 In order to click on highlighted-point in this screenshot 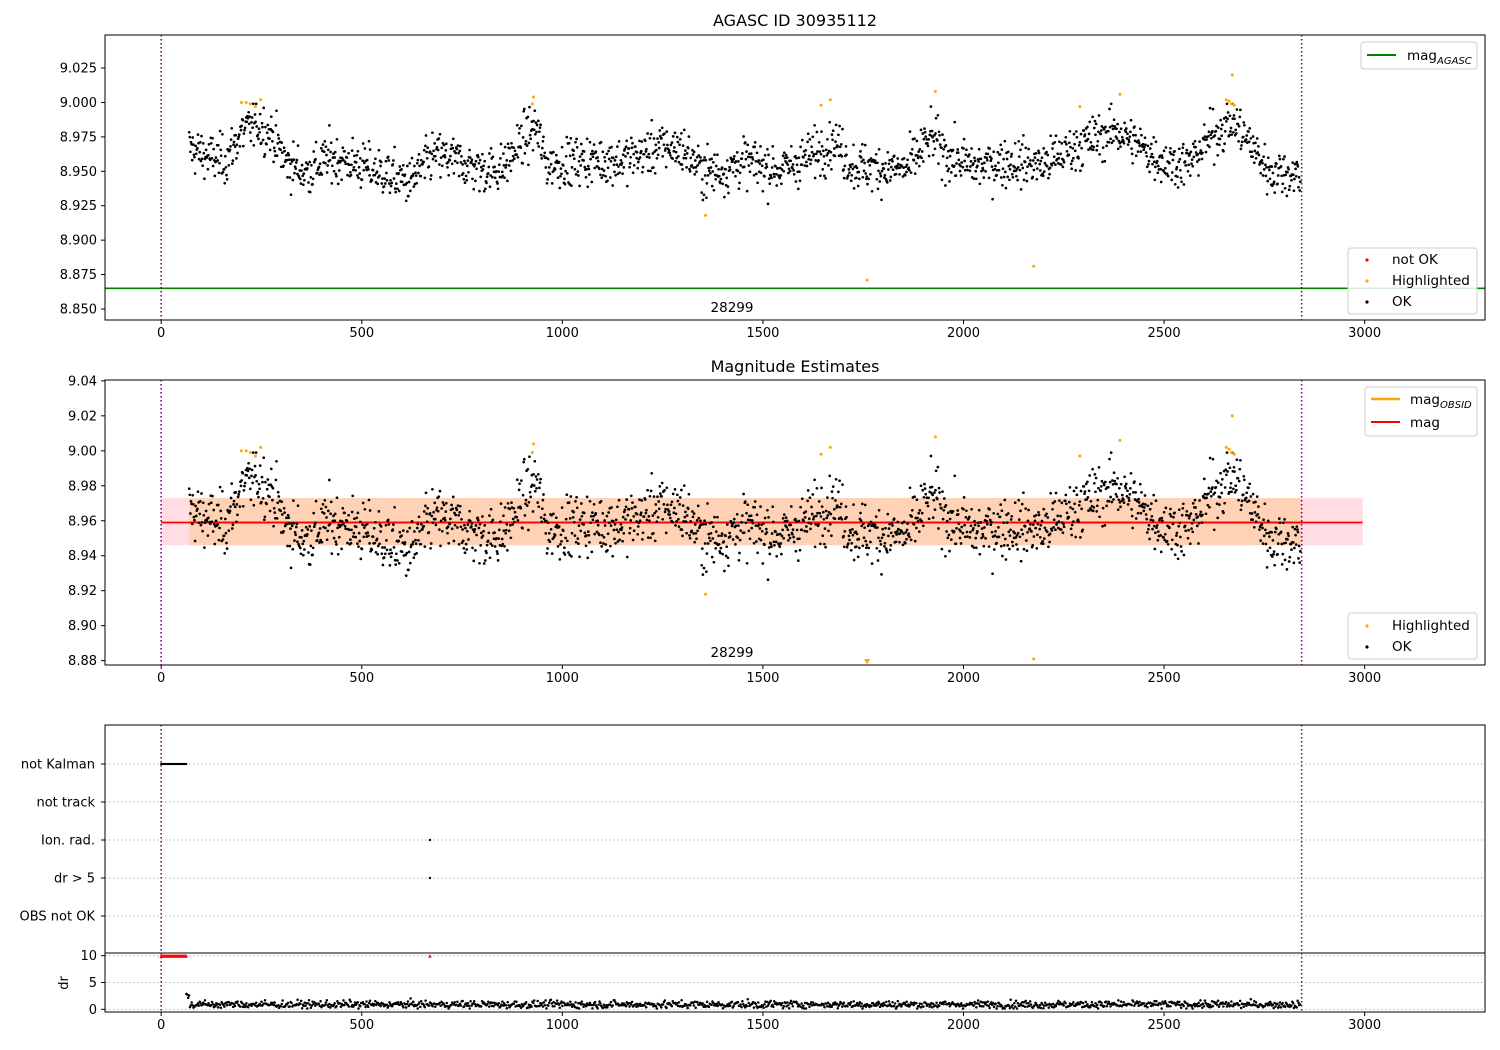, I will do `click(246, 102)`.